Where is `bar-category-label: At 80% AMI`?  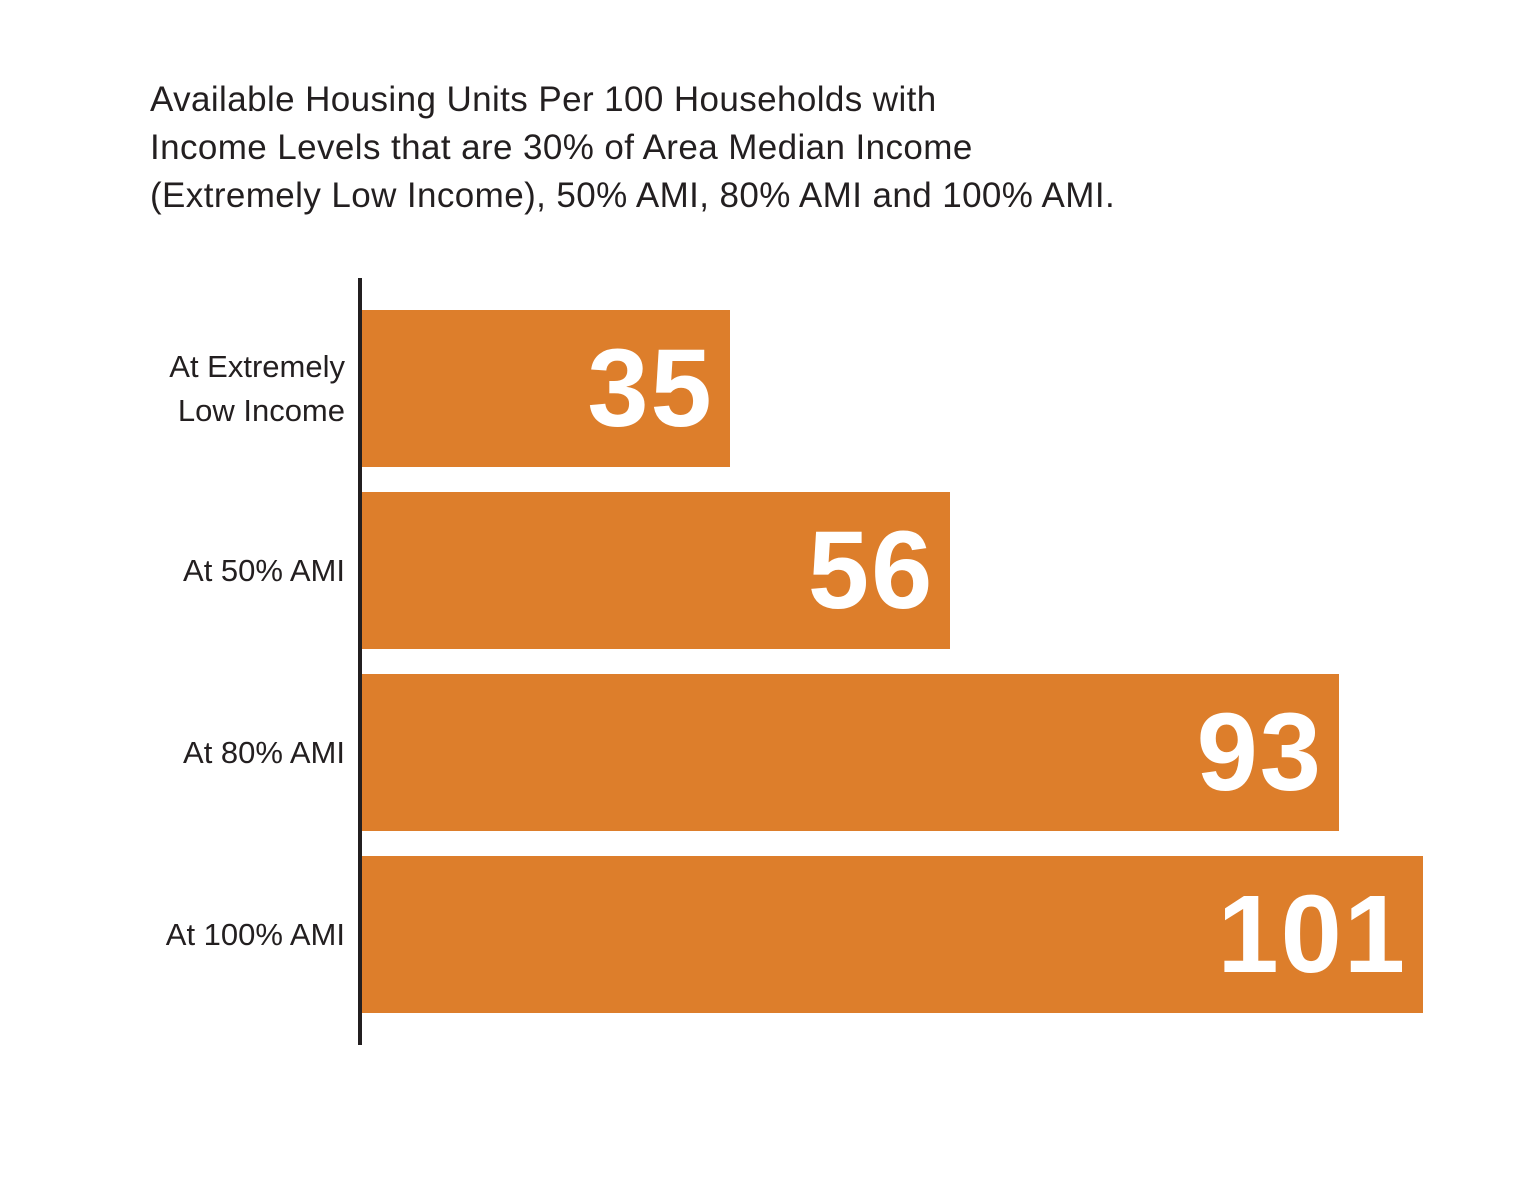
bar-category-label: At 80% AMI is located at coordinates (264, 752).